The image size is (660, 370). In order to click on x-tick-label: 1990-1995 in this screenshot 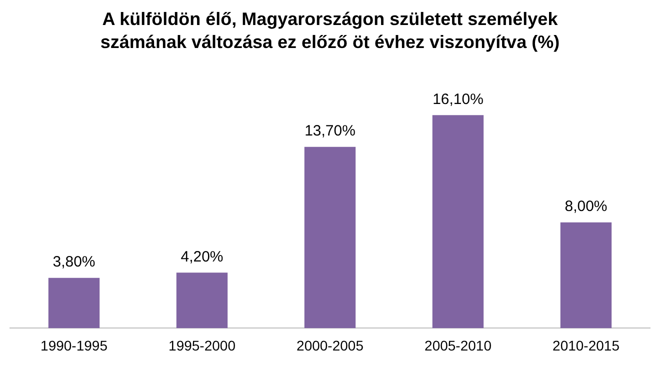, I will do `click(74, 345)`.